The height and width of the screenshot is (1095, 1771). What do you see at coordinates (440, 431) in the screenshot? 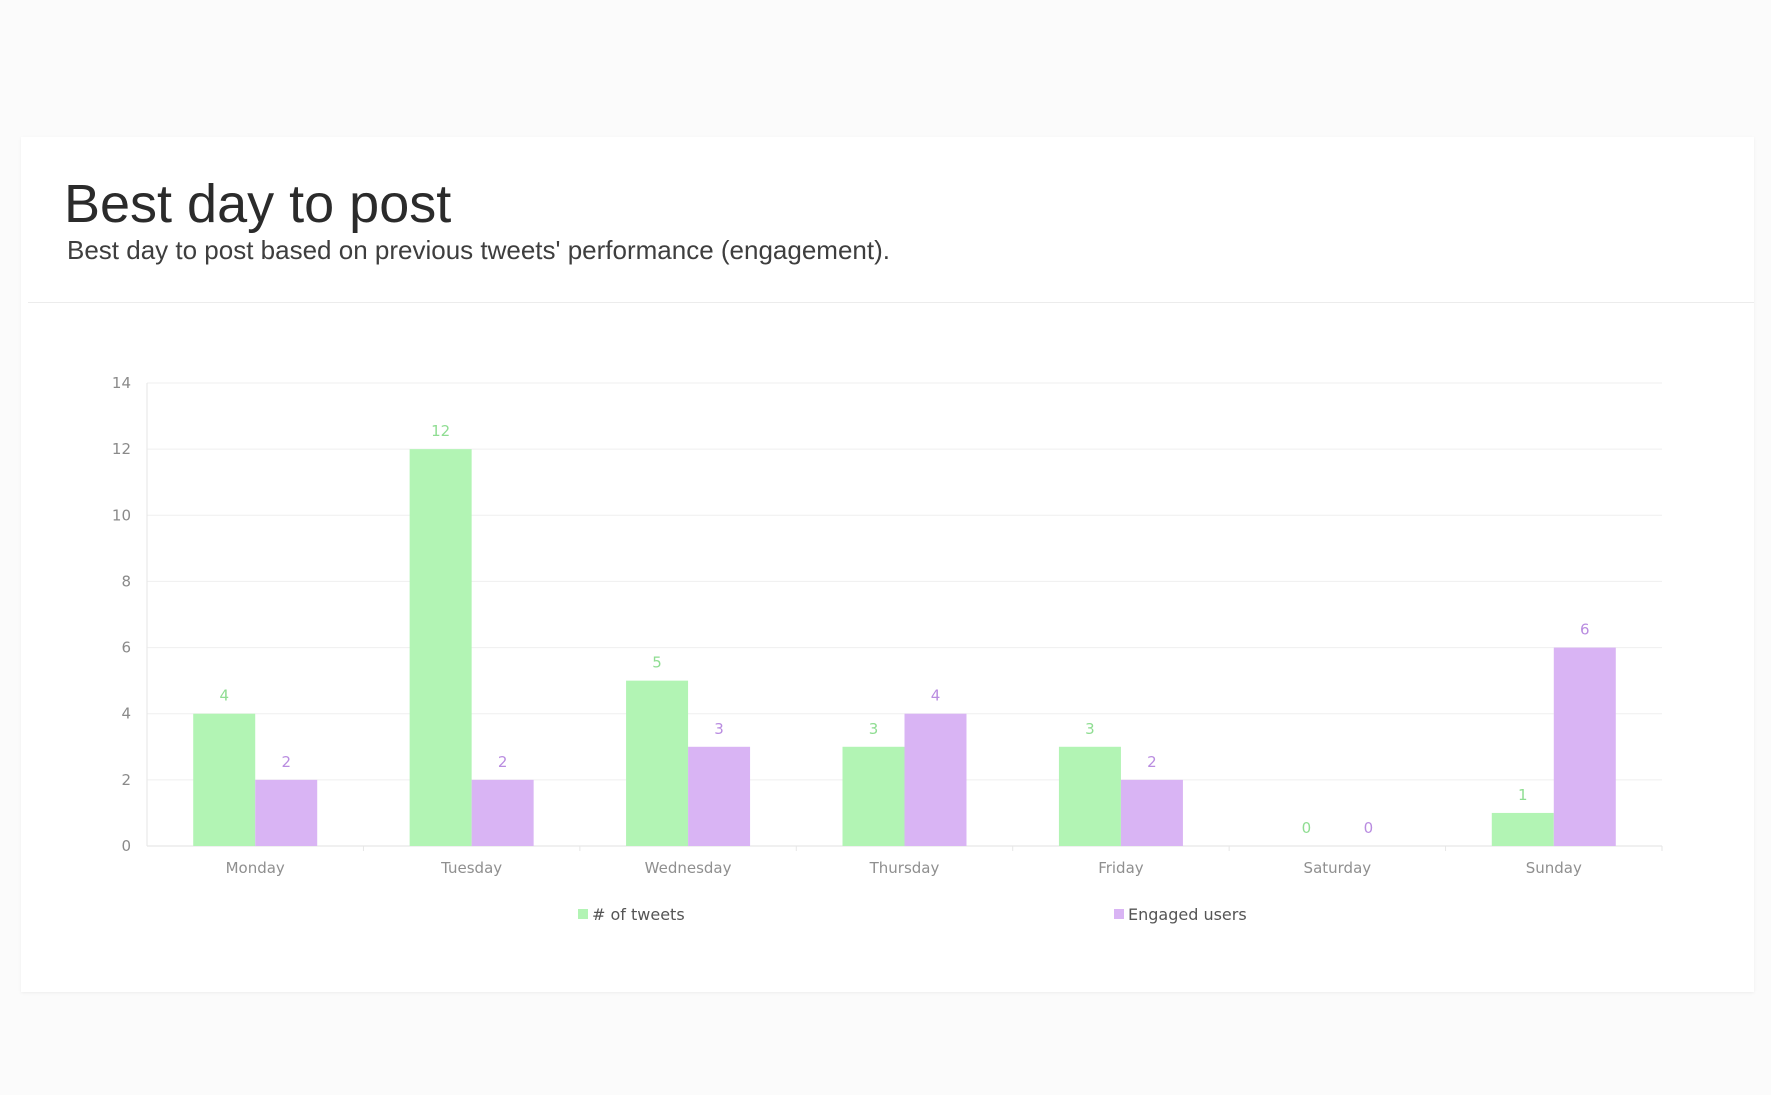
I see `data-label: 12` at bounding box center [440, 431].